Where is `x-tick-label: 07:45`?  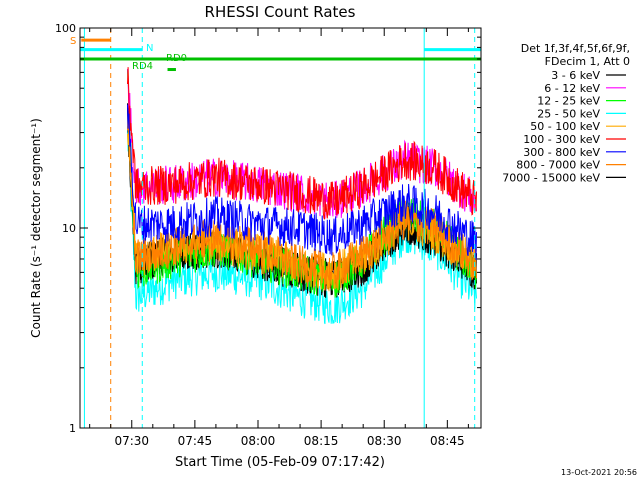 x-tick-label: 07:45 is located at coordinates (195, 441).